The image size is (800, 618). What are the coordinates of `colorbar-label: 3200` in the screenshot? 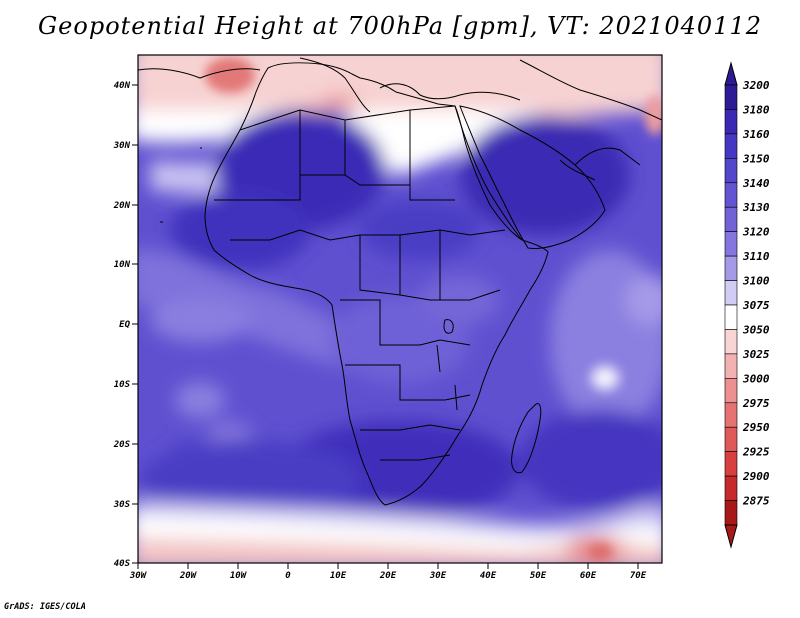 It's located at (756, 85).